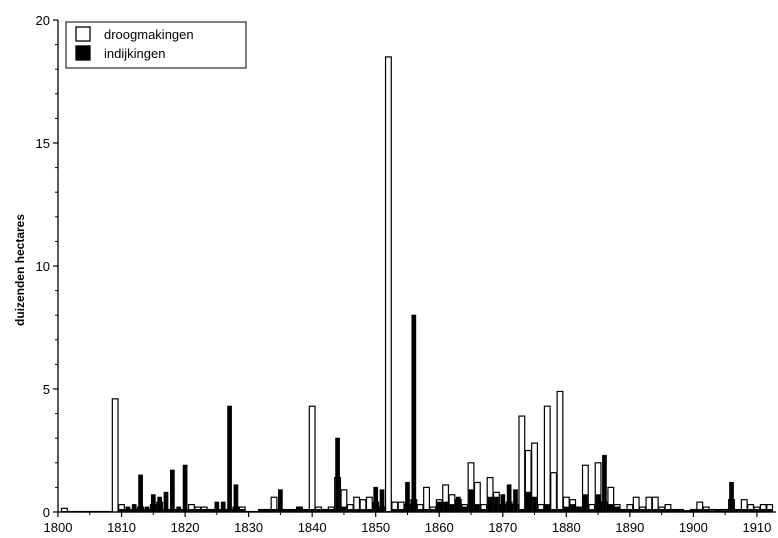 This screenshot has width=778, height=538. I want to click on y-axis-label: duizenden hectares, so click(20, 270).